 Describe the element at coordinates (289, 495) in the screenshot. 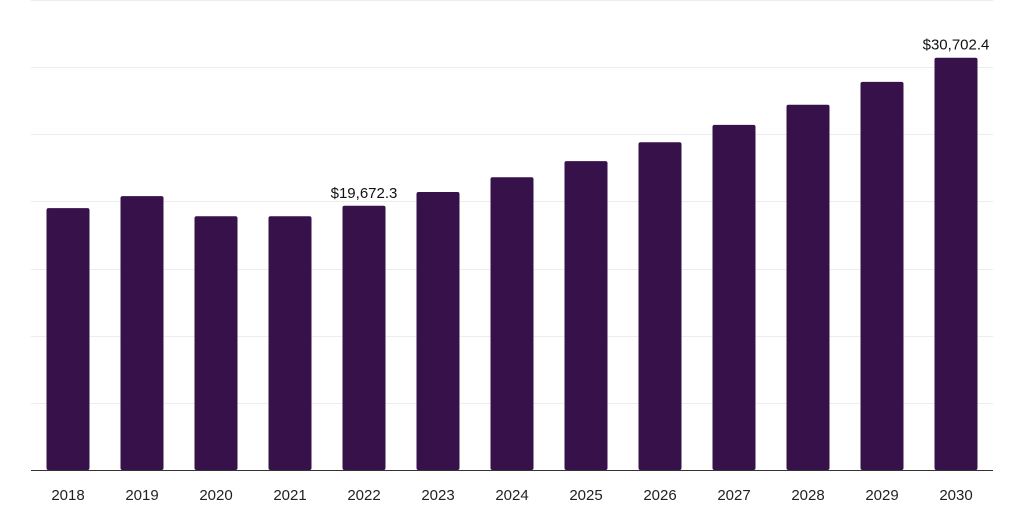

I see `x-tick-label-2021: 2021` at that location.